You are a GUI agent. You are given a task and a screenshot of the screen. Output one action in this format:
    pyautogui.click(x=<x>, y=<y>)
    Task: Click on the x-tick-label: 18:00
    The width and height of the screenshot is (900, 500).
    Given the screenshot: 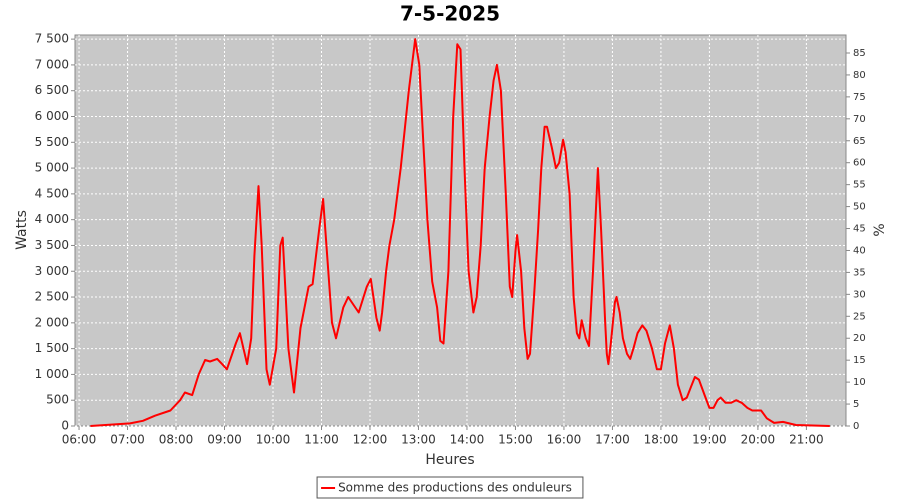 What is the action you would take?
    pyautogui.click(x=661, y=440)
    